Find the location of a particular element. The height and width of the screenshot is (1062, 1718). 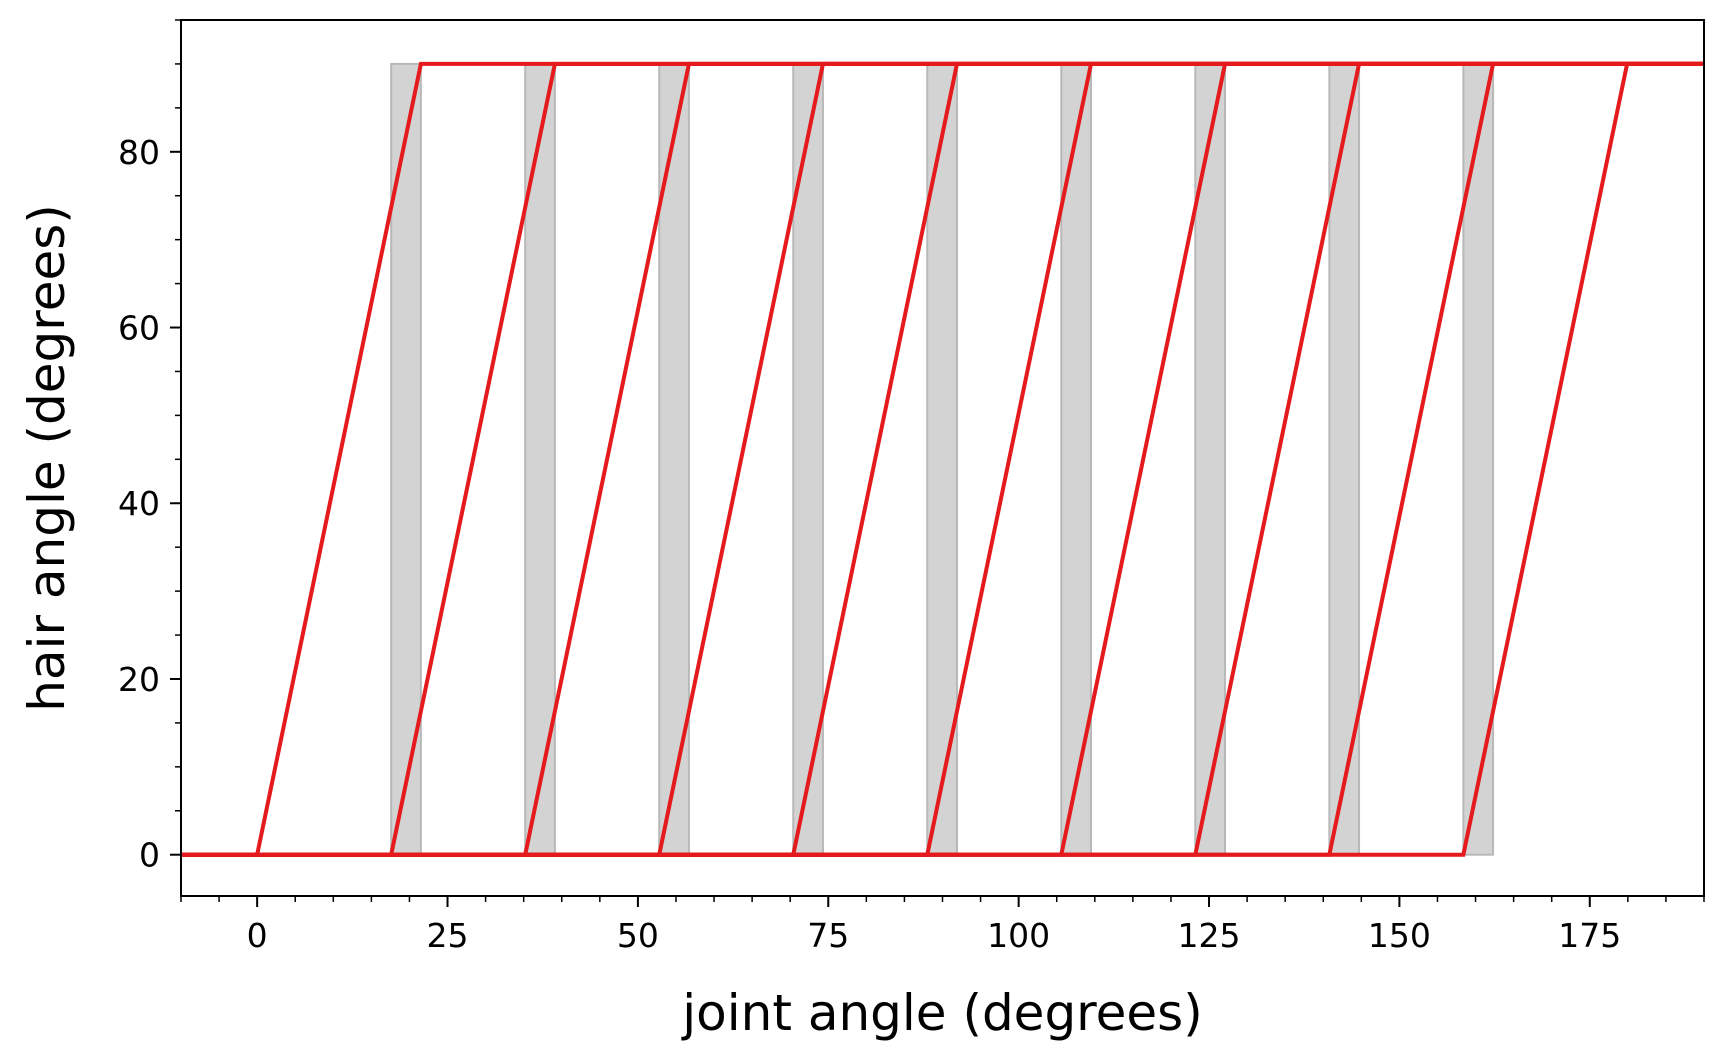

y-tick-label: 20 is located at coordinates (139, 679).